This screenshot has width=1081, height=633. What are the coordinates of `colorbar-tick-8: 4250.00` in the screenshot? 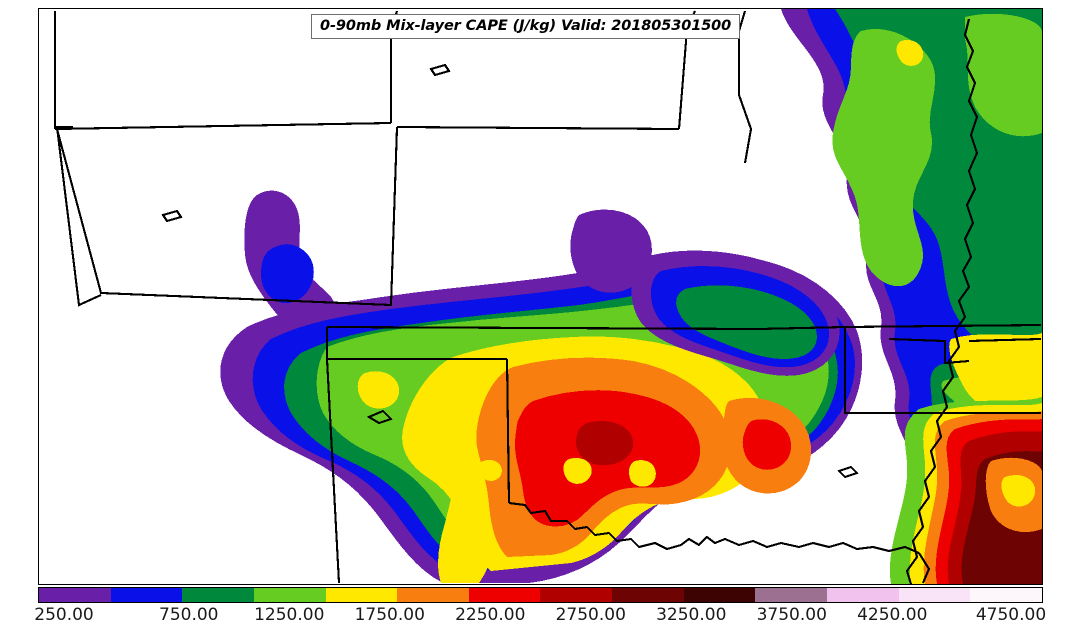 It's located at (892, 615).